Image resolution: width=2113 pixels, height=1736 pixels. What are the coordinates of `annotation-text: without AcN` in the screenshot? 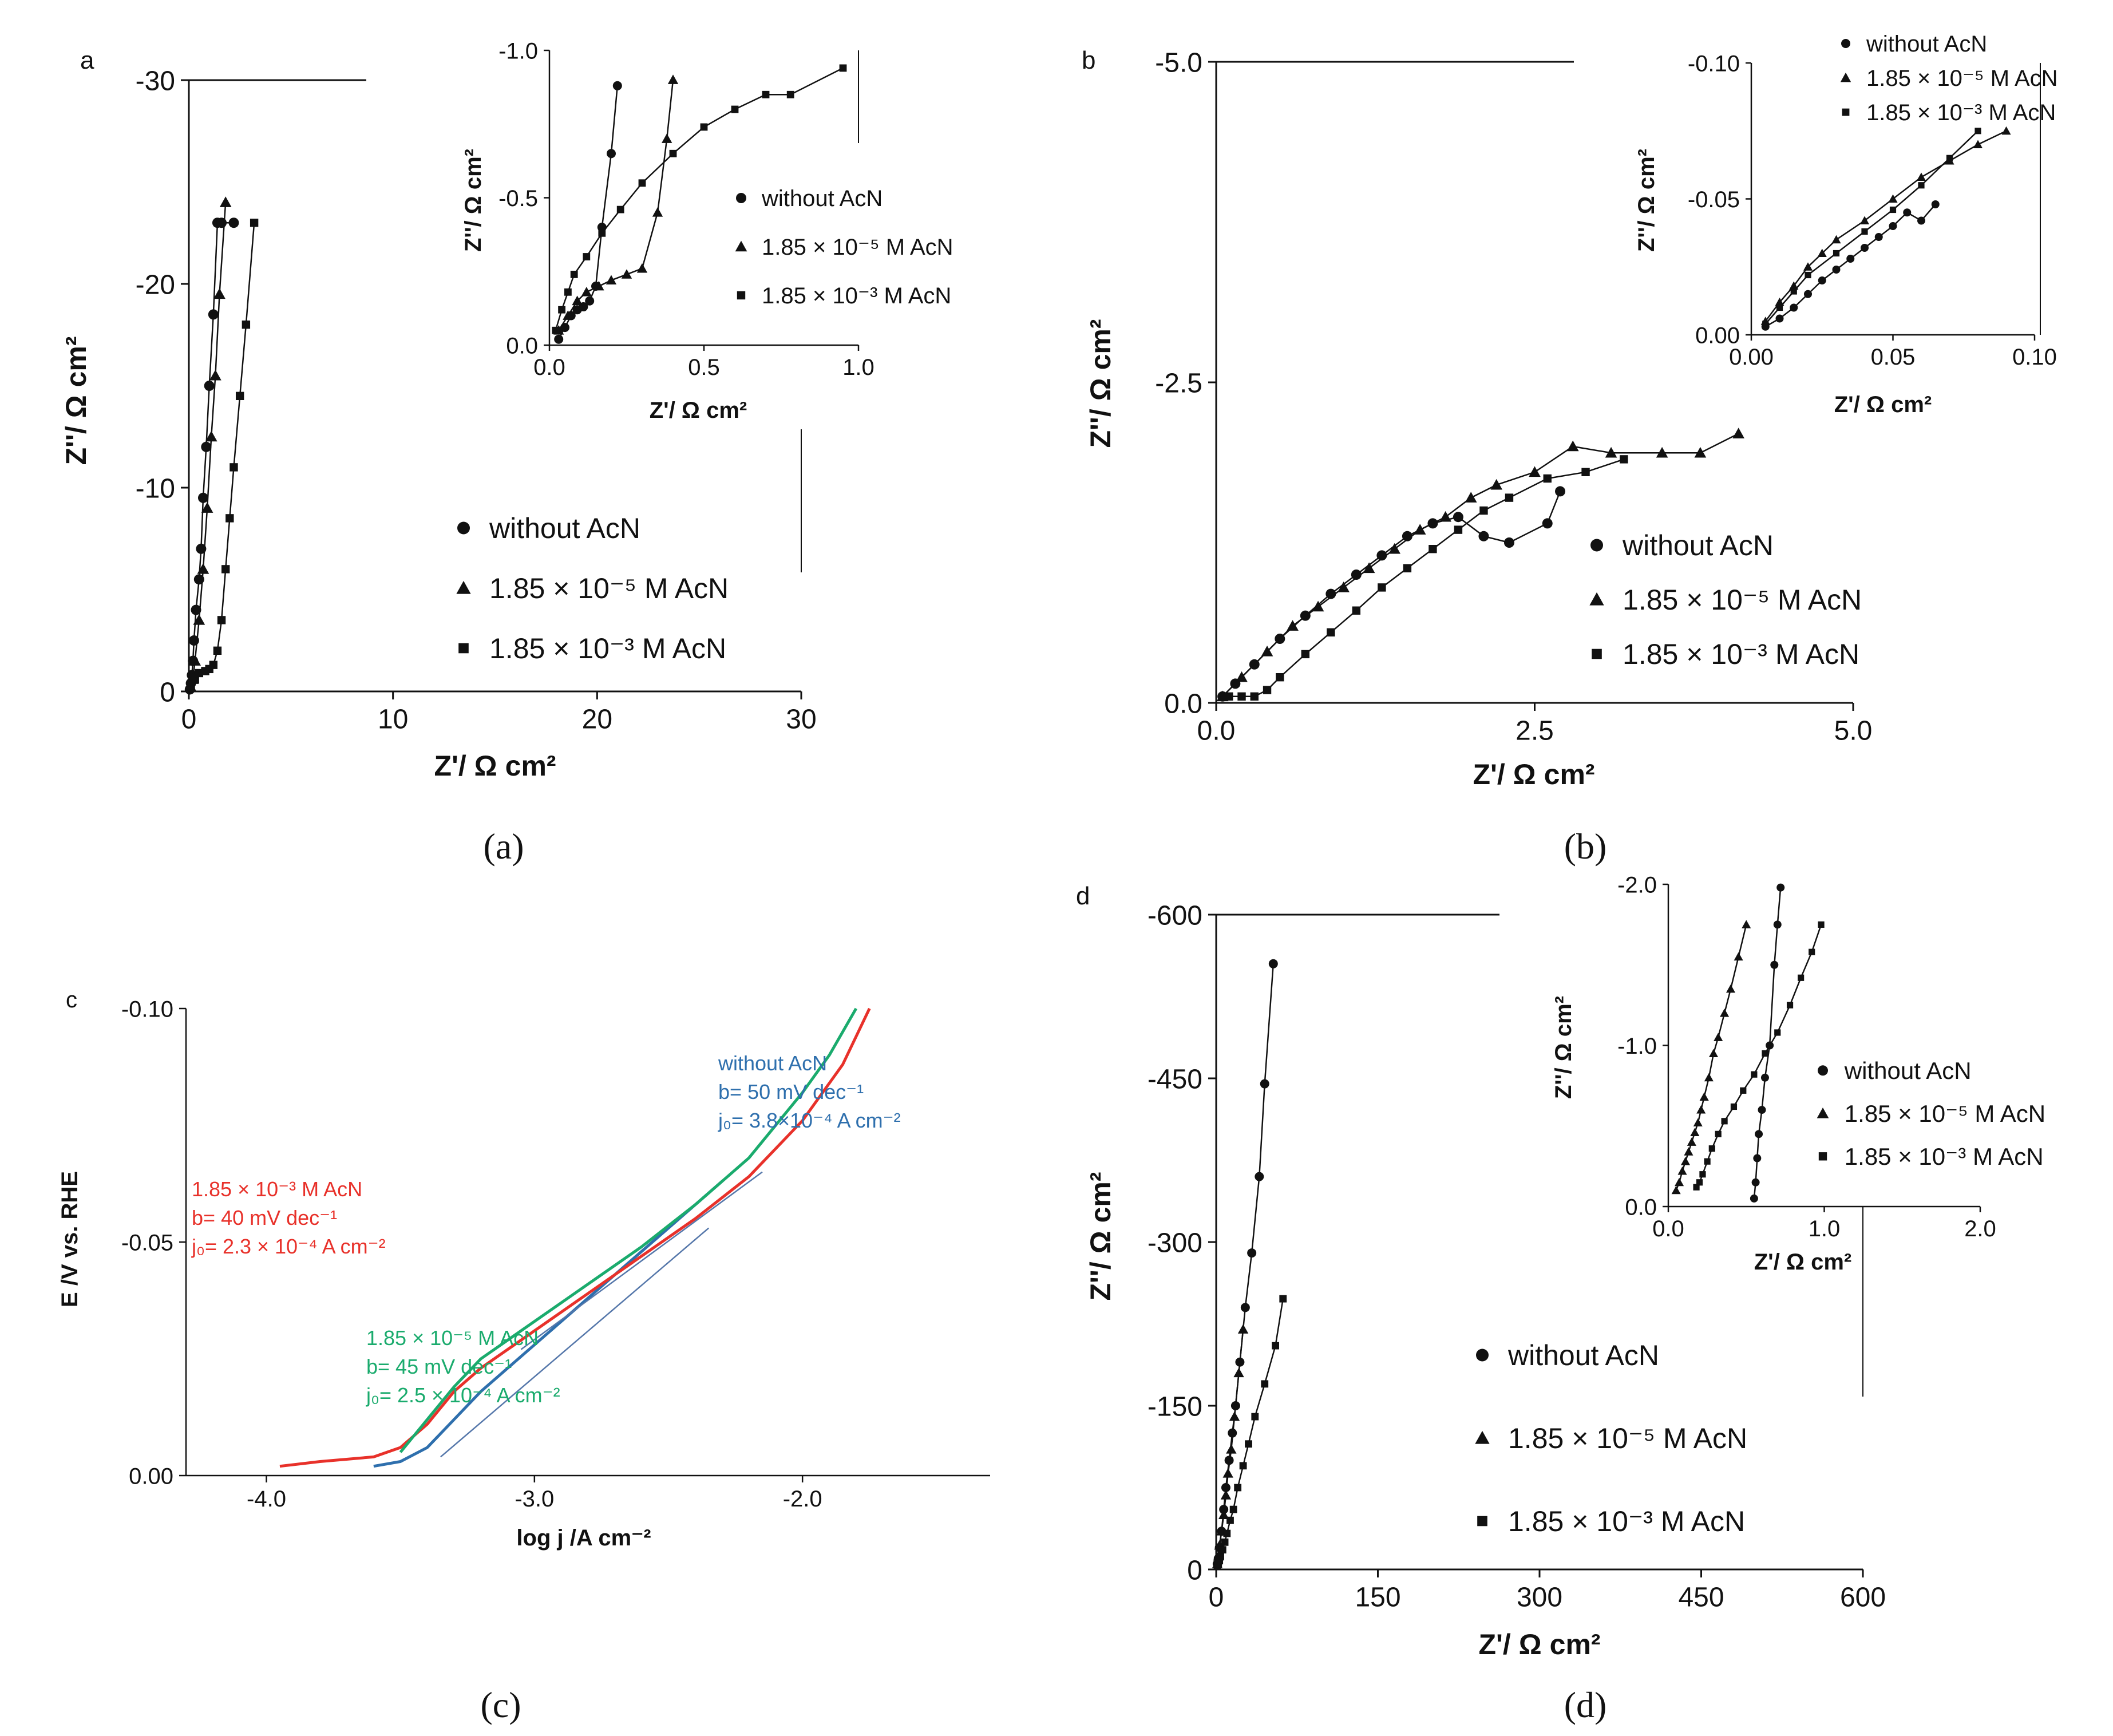 It's located at (772, 1063).